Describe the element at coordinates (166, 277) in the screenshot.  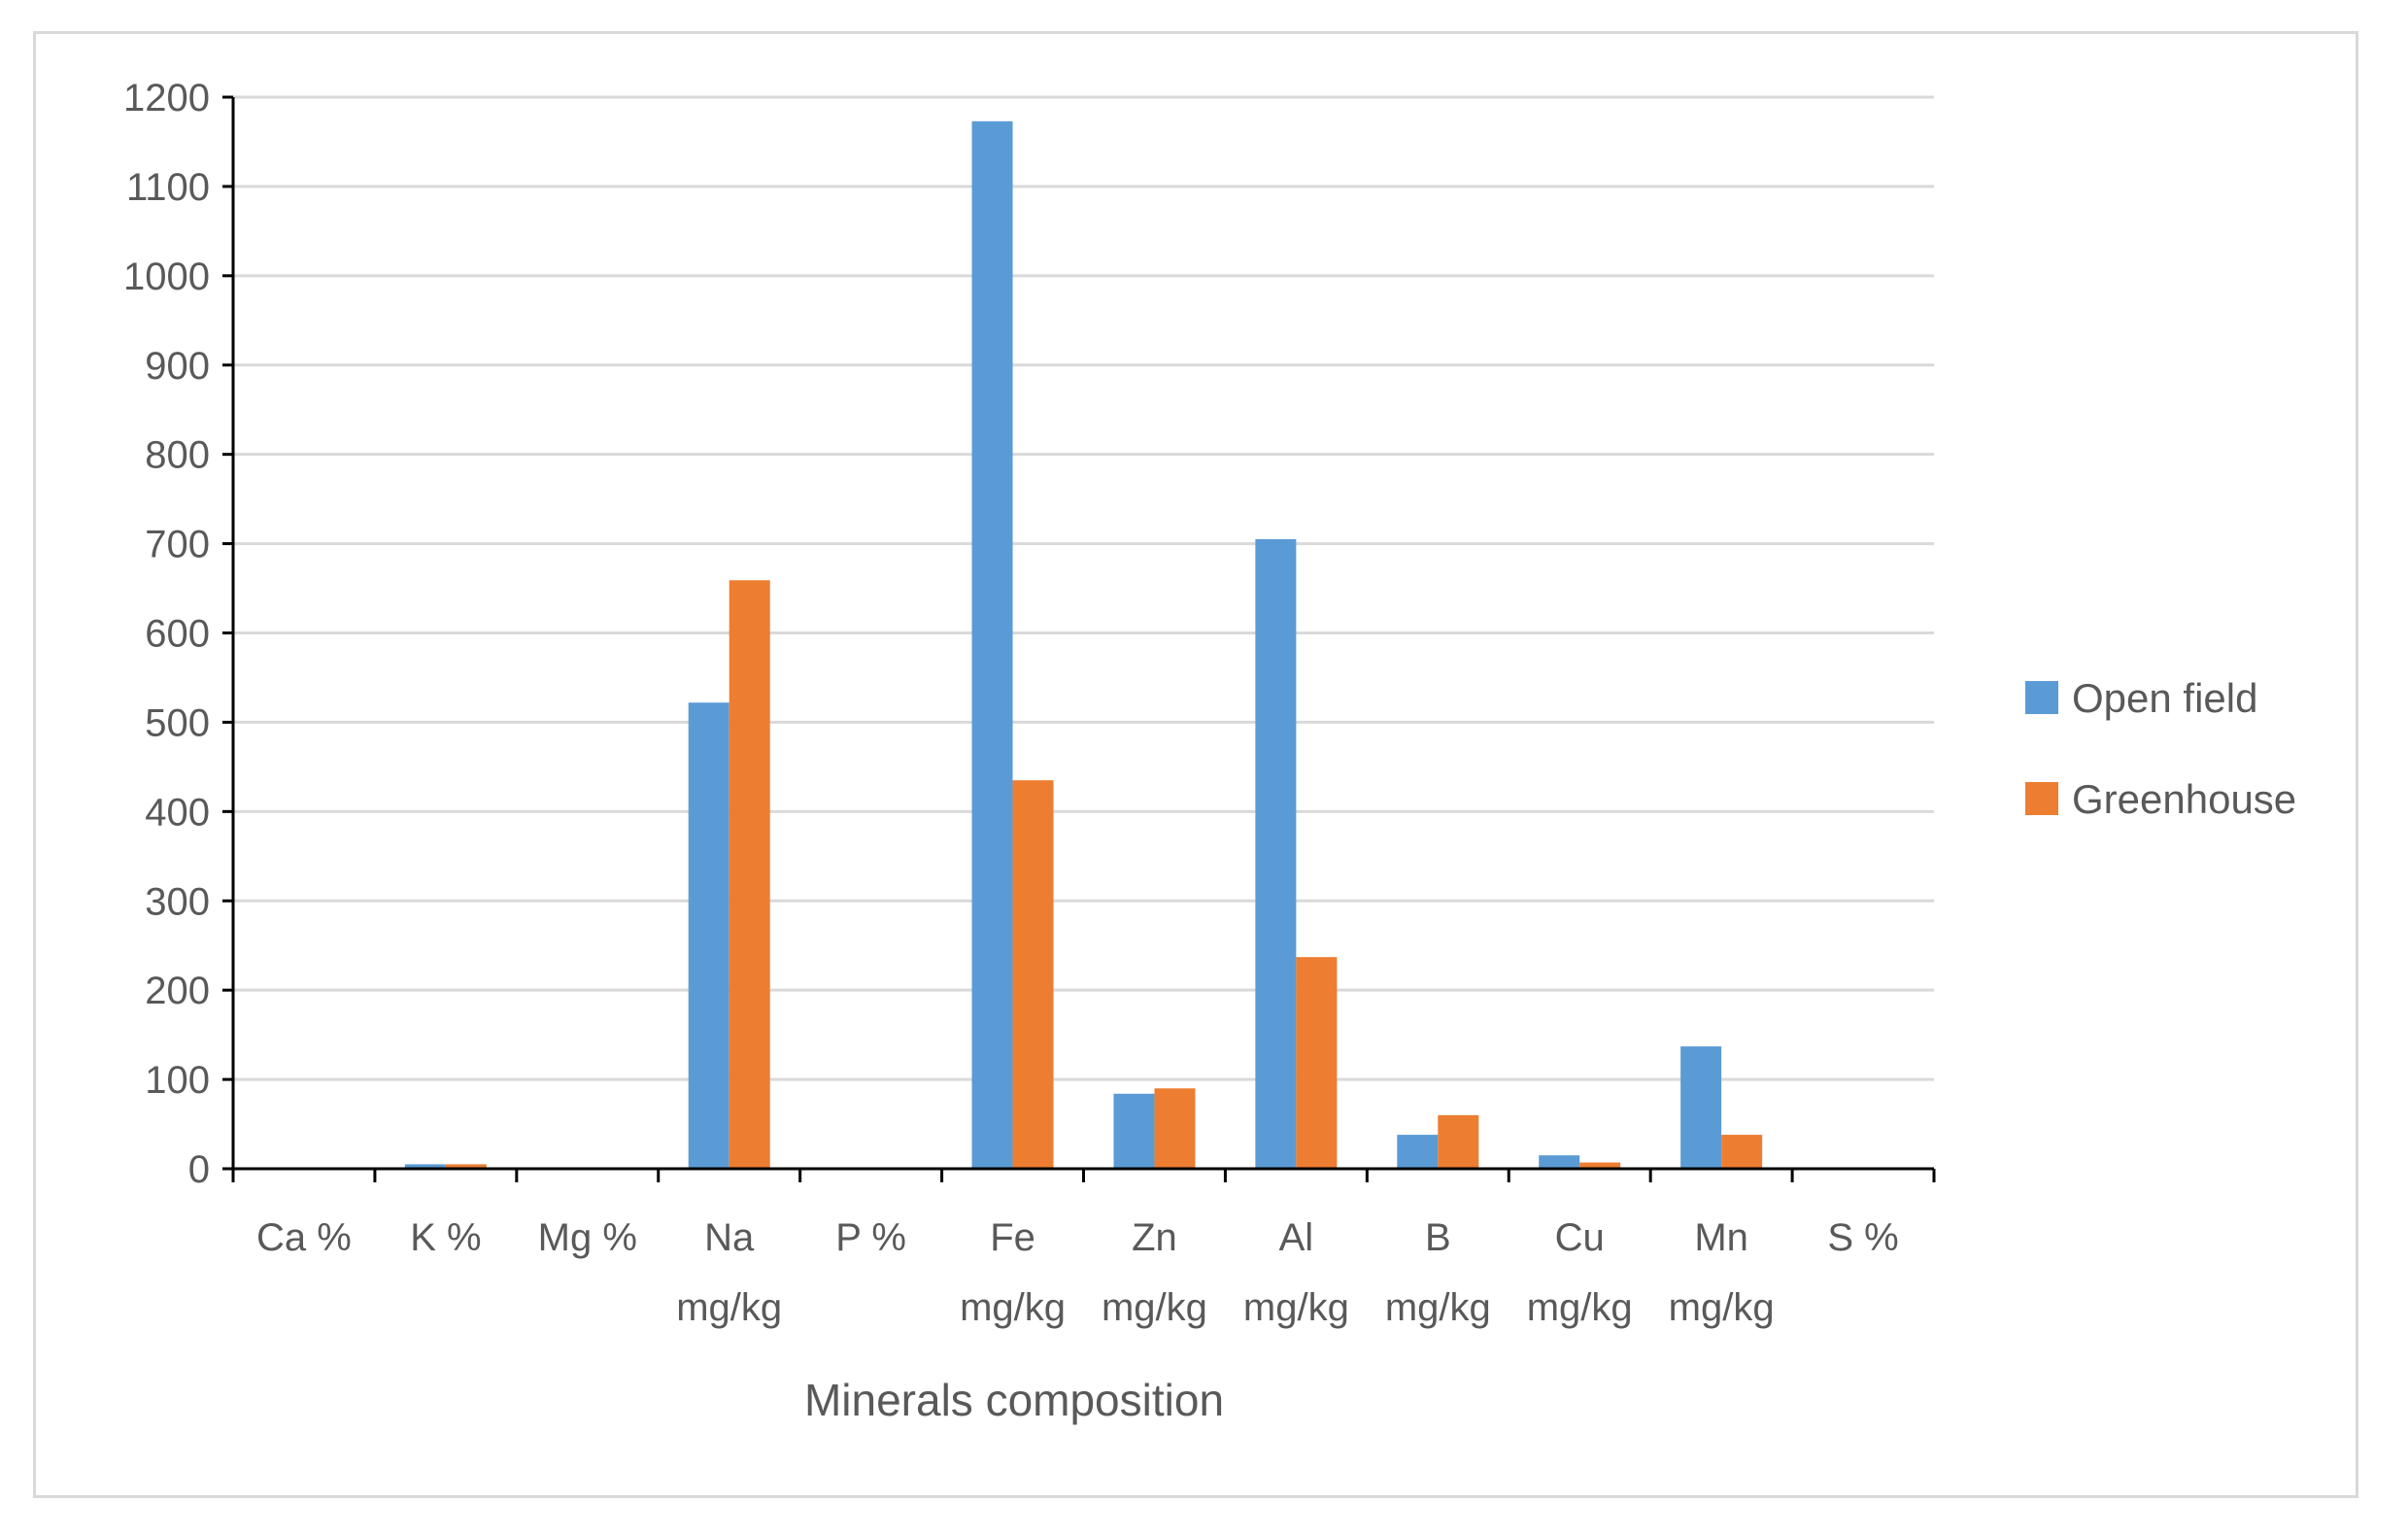
I see `y-tick-label: 1000` at that location.